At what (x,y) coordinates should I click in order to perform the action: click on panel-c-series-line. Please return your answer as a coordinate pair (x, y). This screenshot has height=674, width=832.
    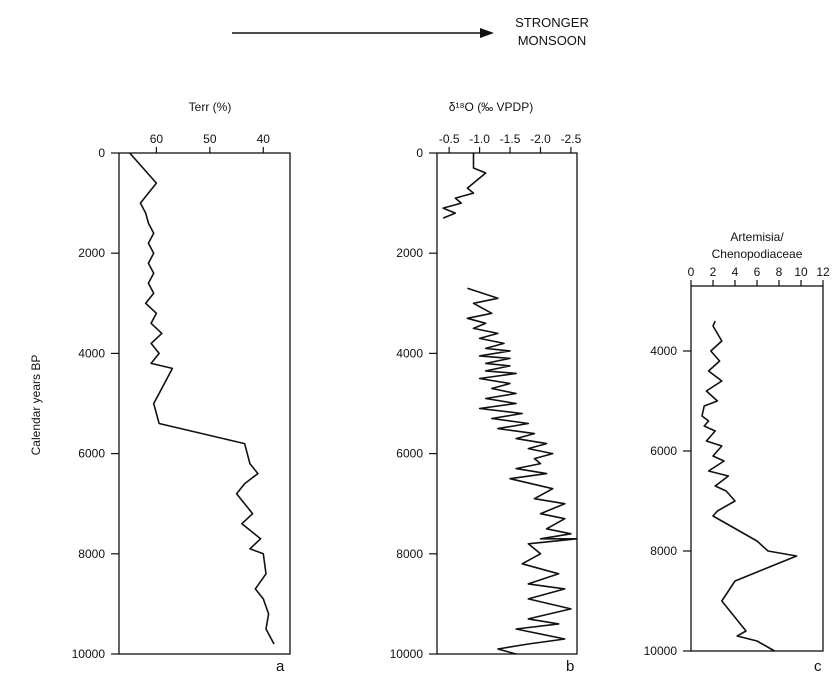
    Looking at the image, I should click on (749, 486).